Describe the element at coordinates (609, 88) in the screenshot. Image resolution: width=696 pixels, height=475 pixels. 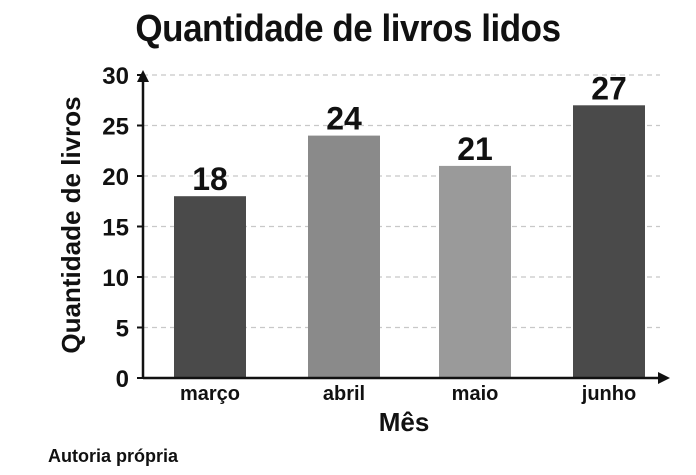
I see `data-label-junho: 27` at that location.